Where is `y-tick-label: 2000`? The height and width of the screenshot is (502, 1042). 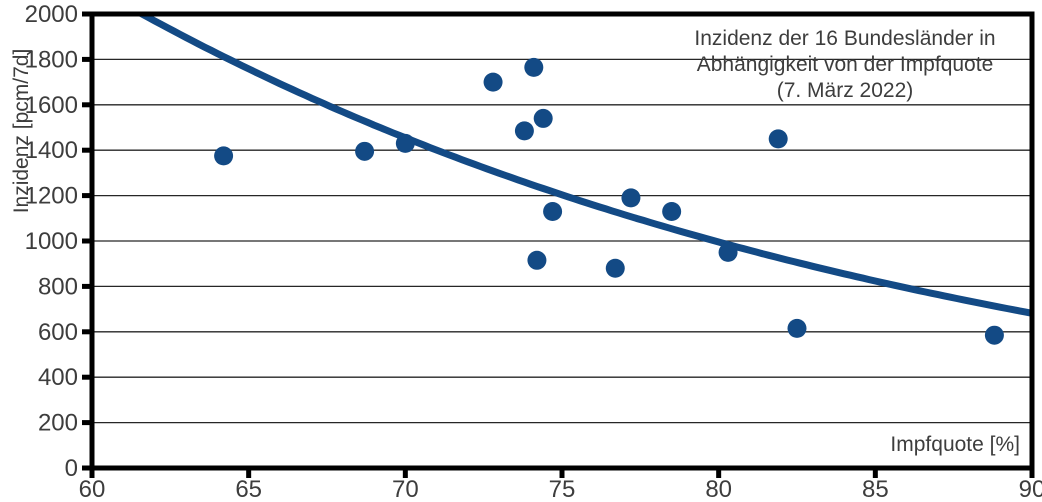 y-tick-label: 2000 is located at coordinates (51, 14).